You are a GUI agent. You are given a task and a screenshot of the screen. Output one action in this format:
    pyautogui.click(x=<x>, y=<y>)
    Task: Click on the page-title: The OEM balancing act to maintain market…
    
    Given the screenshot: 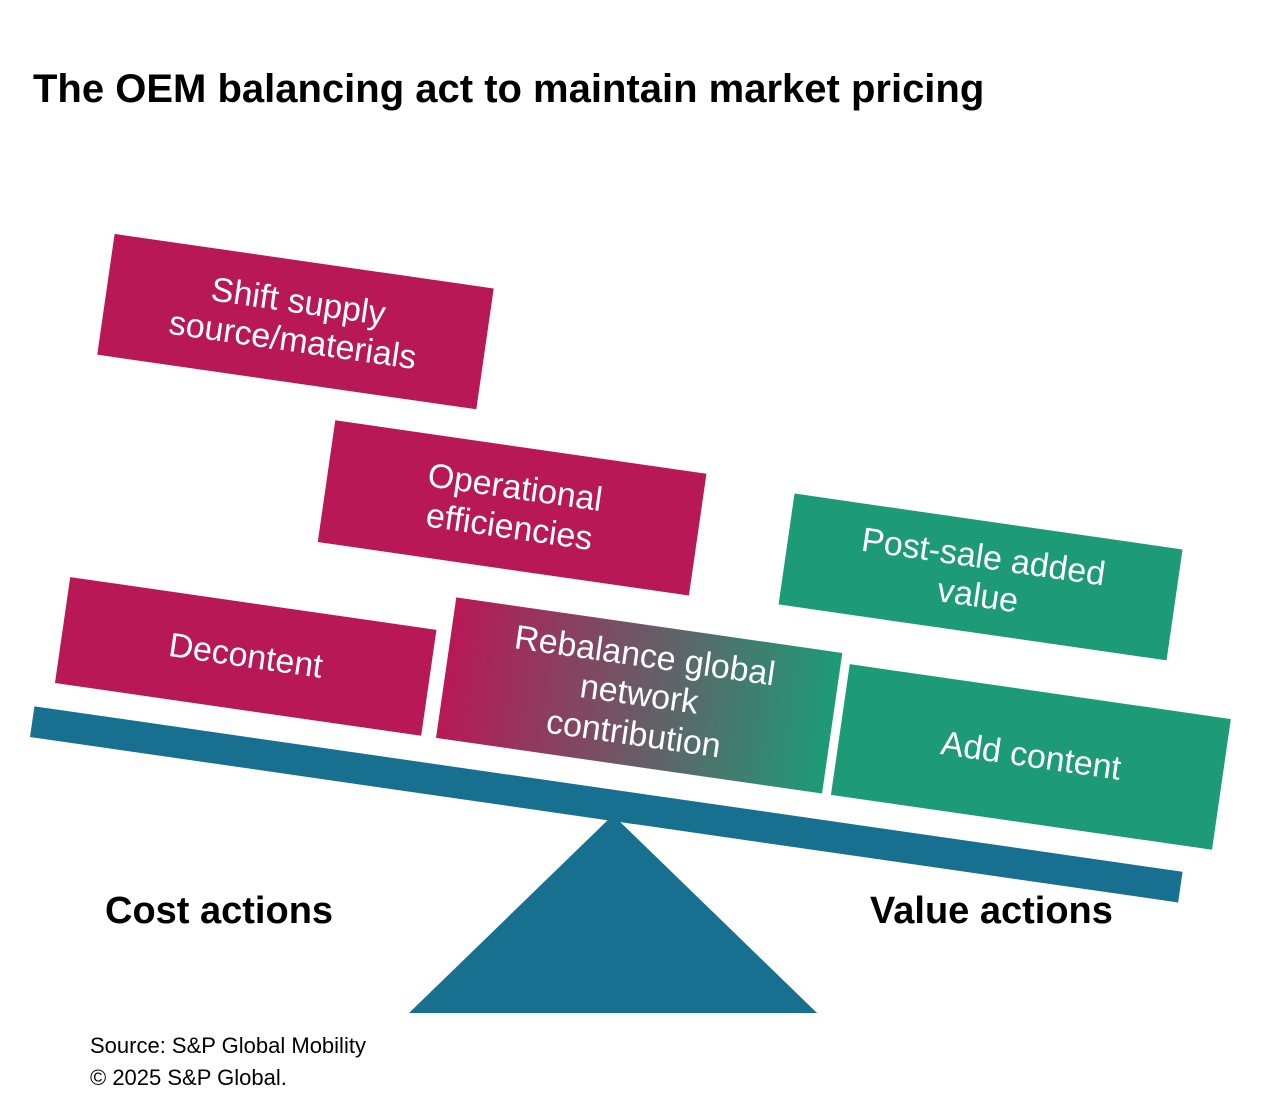 What is the action you would take?
    pyautogui.click(x=509, y=88)
    